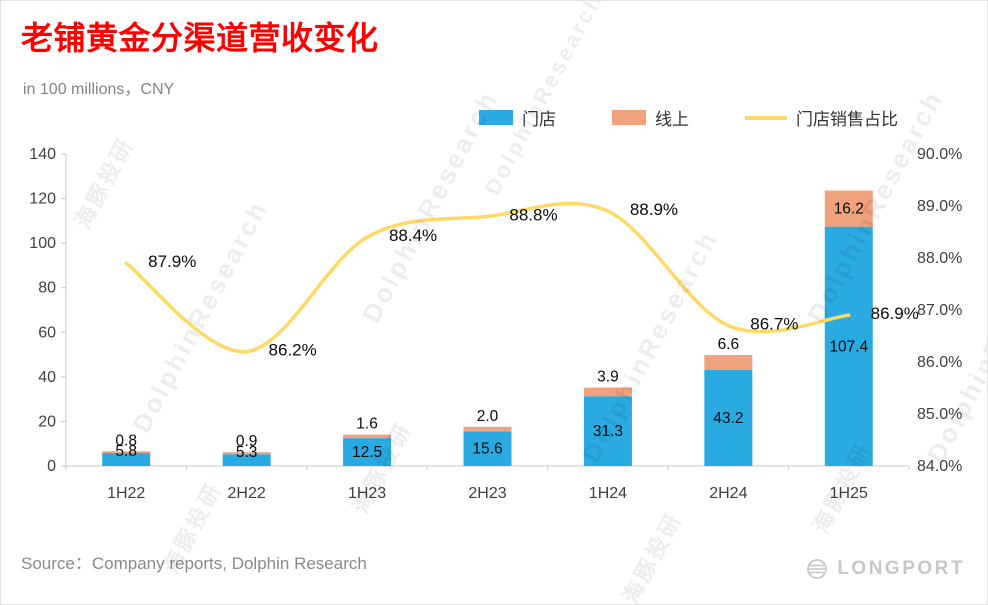 The width and height of the screenshot is (988, 605). Describe the element at coordinates (247, 493) in the screenshot. I see `svg-text: 2H22` at that location.